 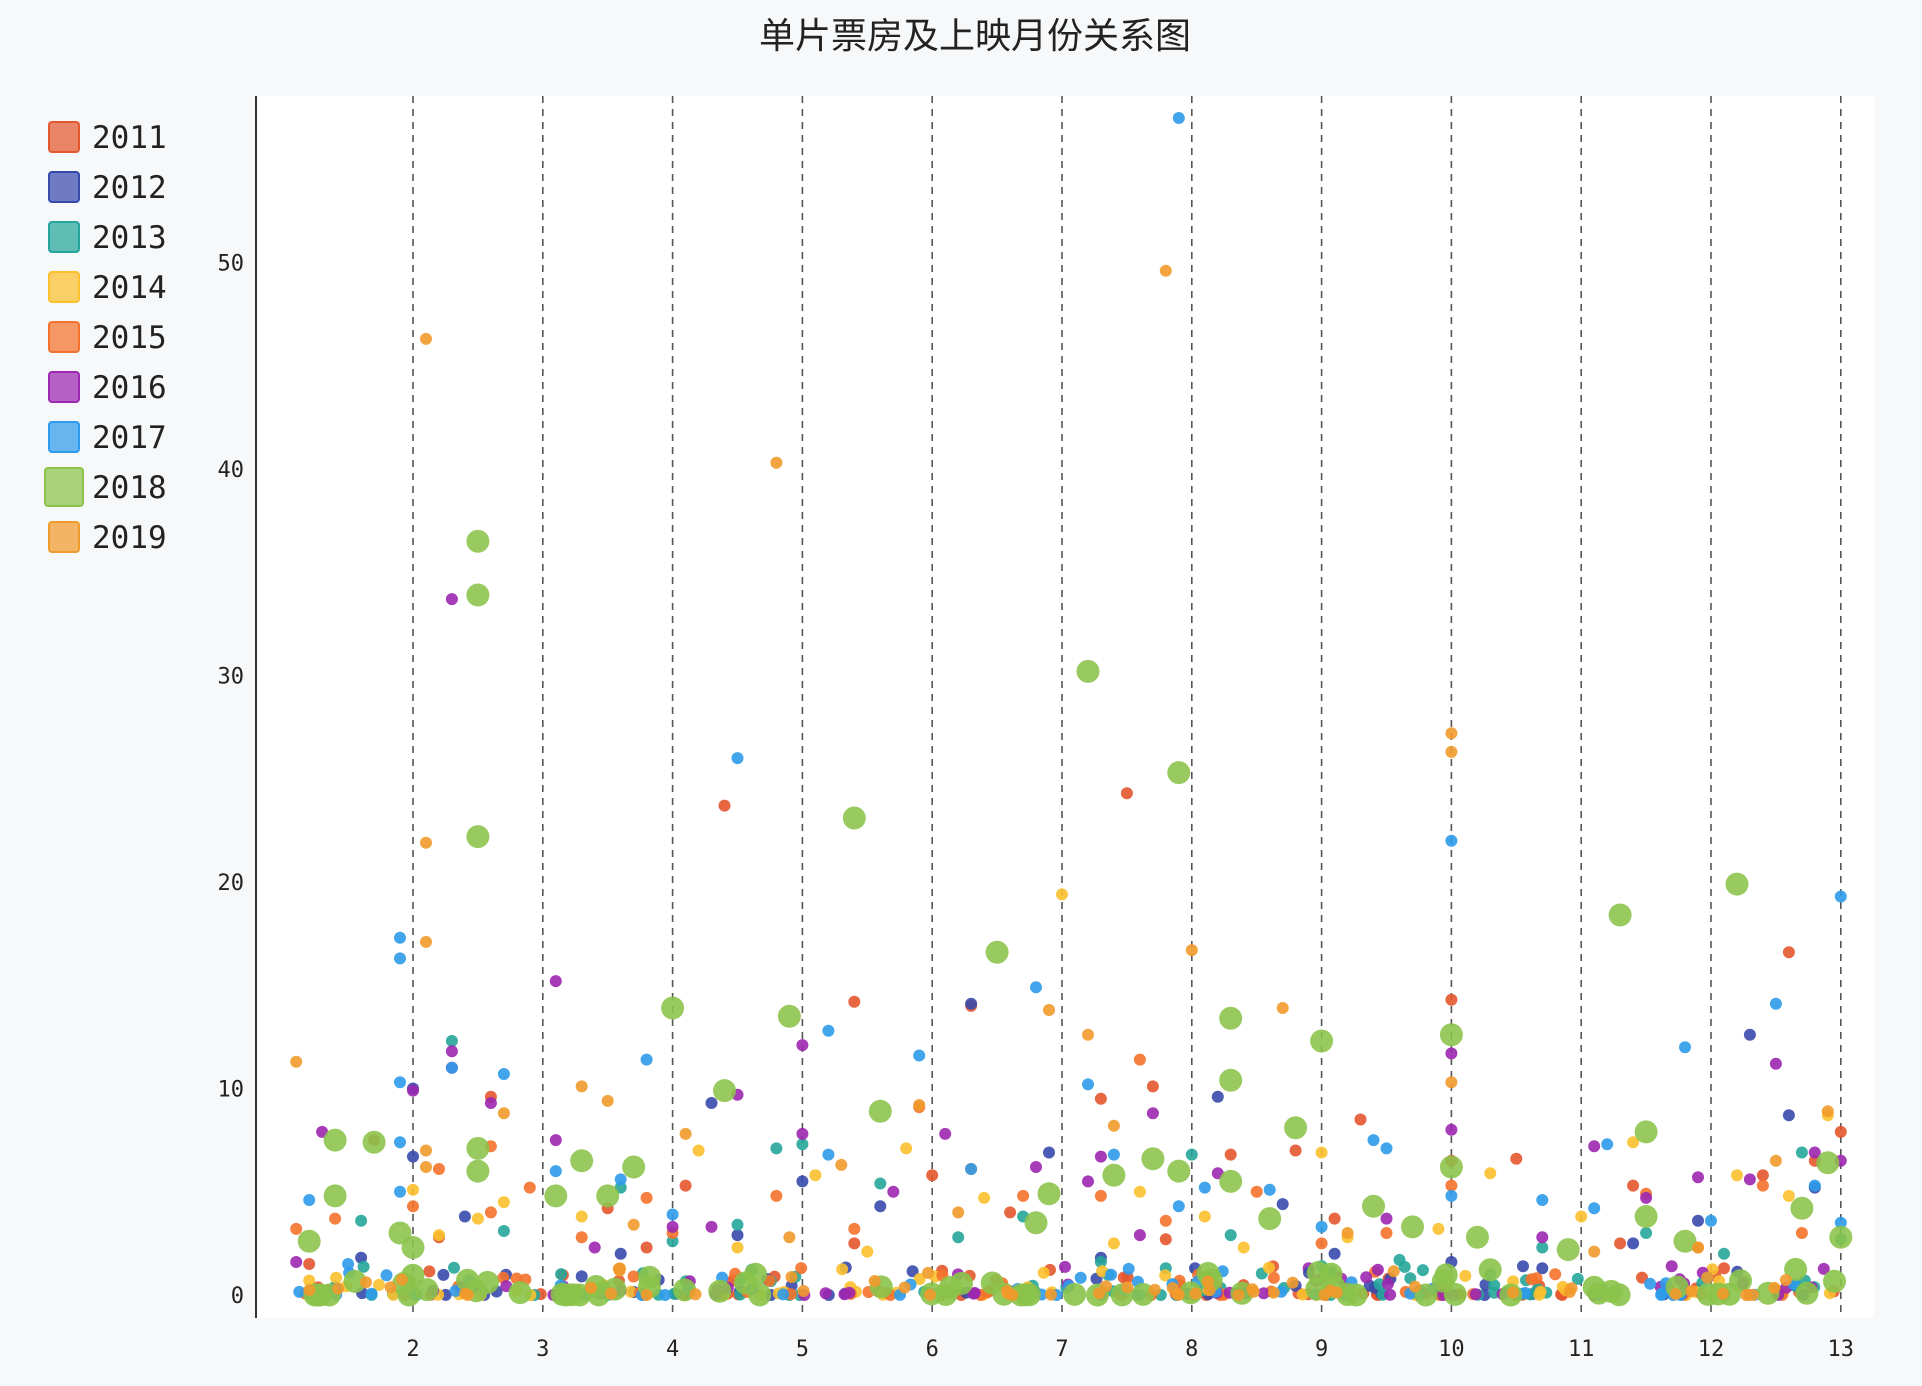 I want to click on legend-label-2018: 2018, so click(x=129, y=488).